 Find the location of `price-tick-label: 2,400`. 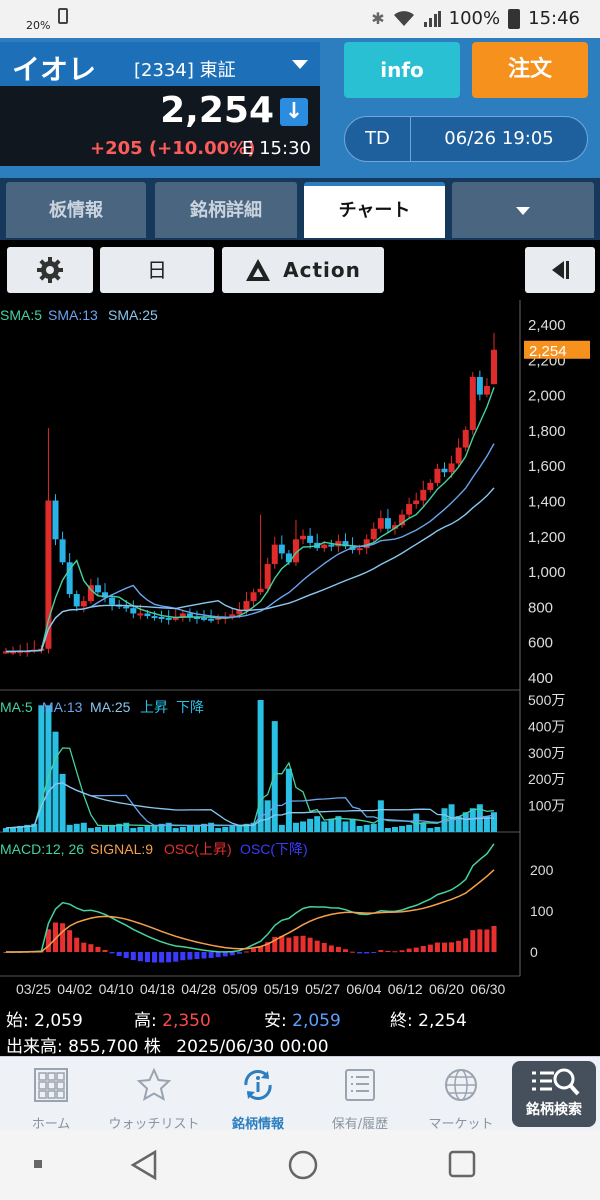

price-tick-label: 2,400 is located at coordinates (547, 325).